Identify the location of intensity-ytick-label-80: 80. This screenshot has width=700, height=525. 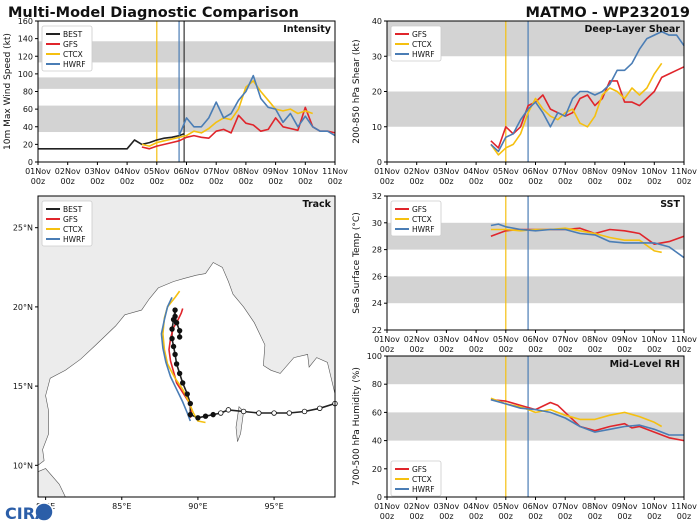
(28, 92).